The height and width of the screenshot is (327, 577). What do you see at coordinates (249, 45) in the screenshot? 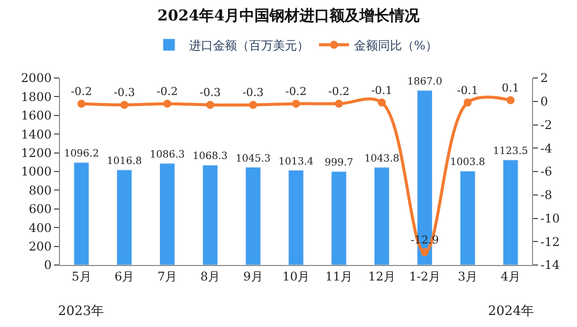
I see `legend-label: 进口金额（百万美元）` at bounding box center [249, 45].